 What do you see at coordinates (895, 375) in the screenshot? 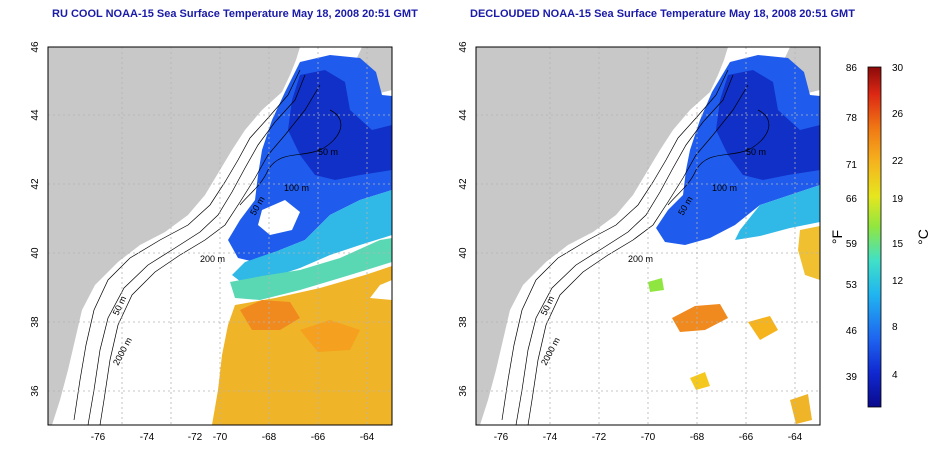
I see `colorbar-c-tick: 4` at bounding box center [895, 375].